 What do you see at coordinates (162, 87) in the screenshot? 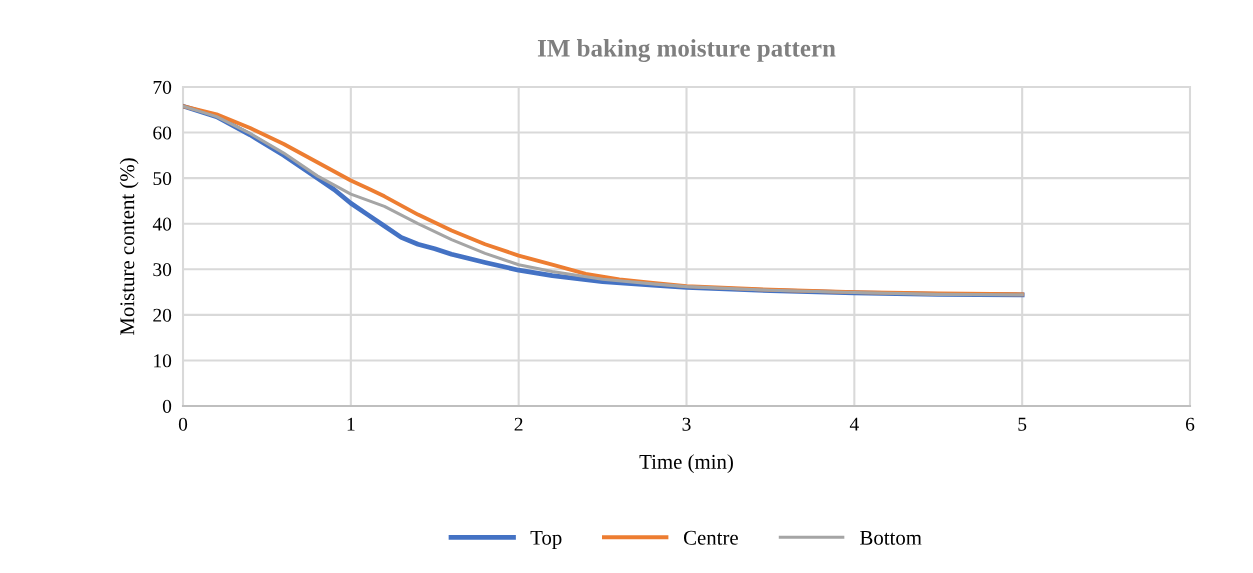
I see `y-tick-label: 70` at bounding box center [162, 87].